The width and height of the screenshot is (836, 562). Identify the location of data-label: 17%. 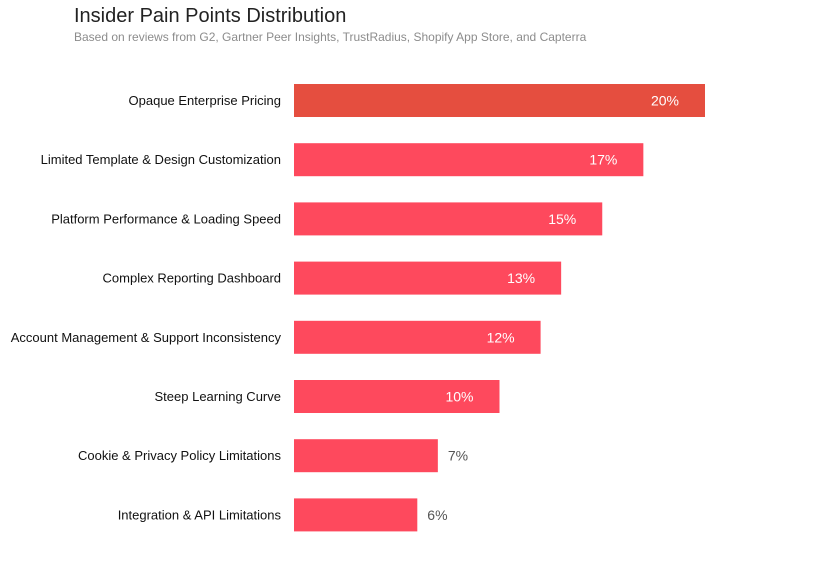
(603, 160).